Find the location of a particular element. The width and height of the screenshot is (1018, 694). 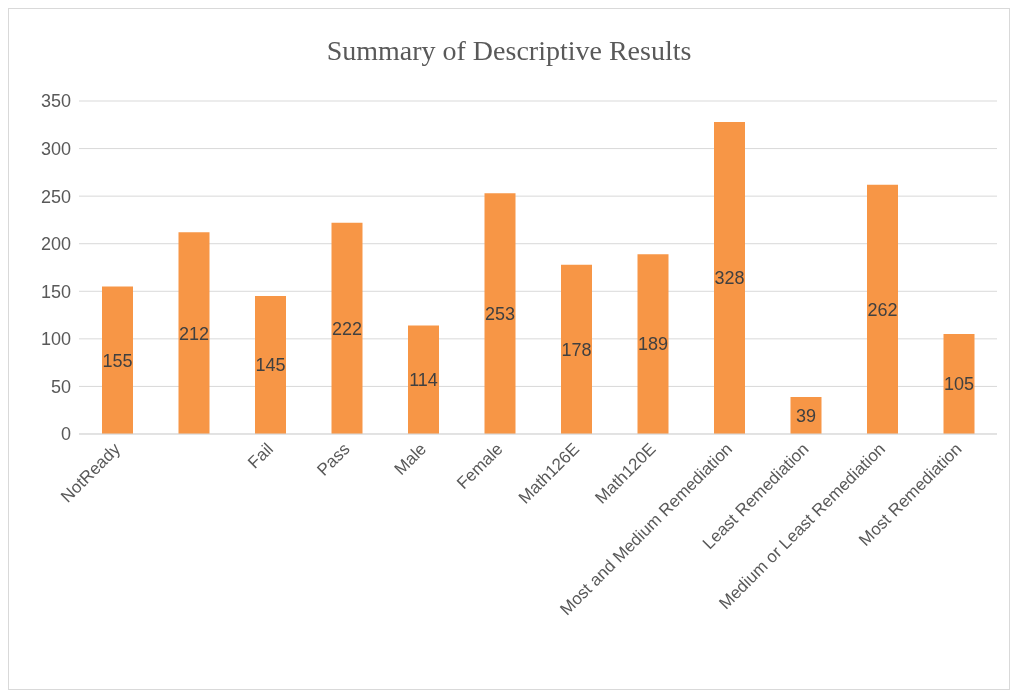

data-label: 328 is located at coordinates (729, 278).